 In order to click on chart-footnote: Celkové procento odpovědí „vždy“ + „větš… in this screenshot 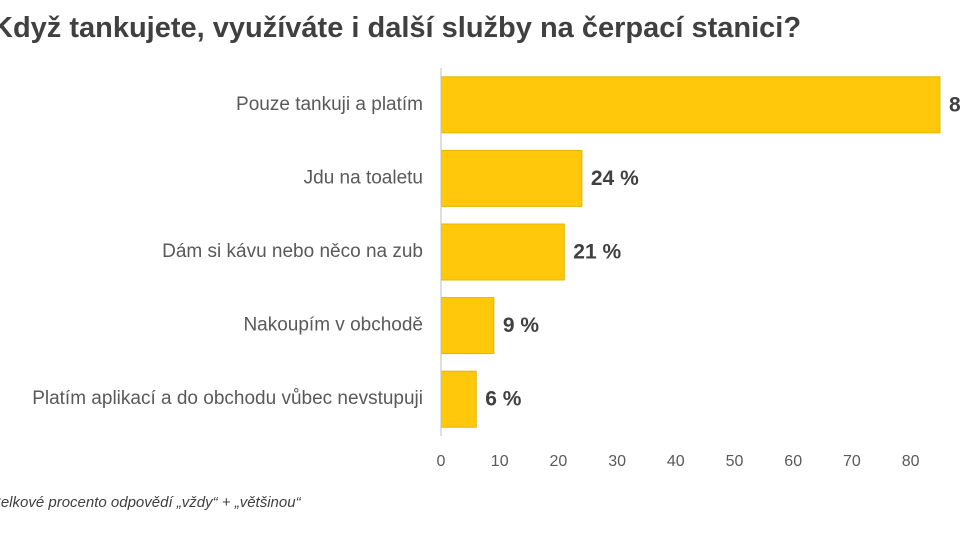, I will do `click(150, 502)`.